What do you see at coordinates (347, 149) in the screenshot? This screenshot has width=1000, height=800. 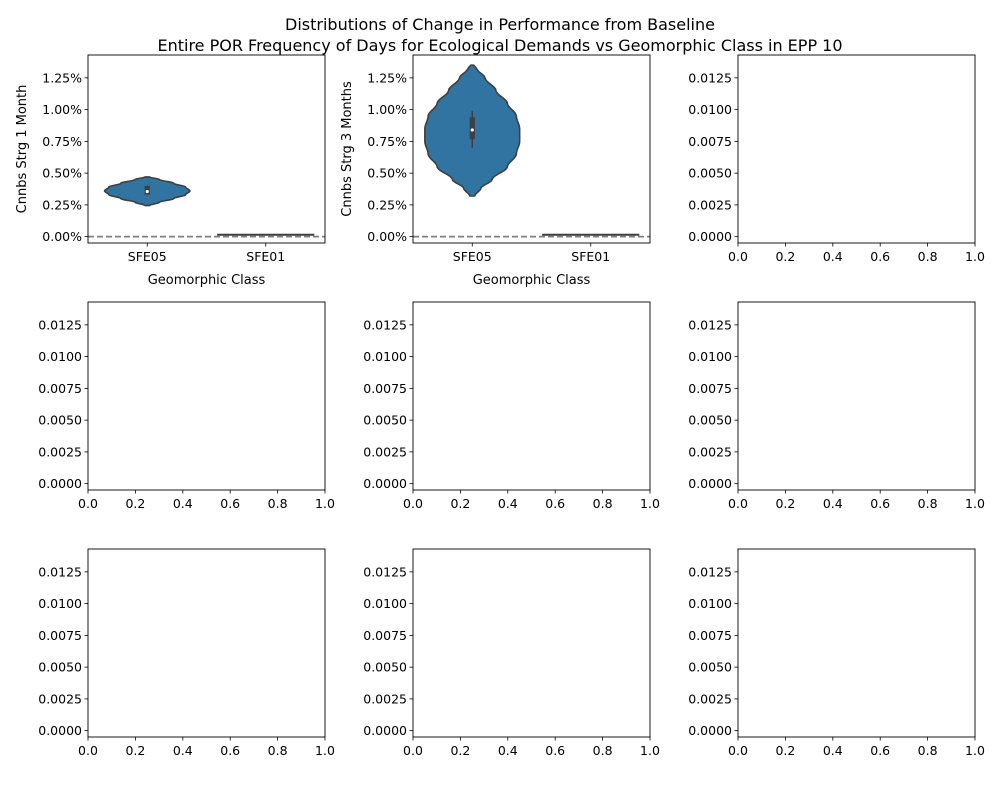 I see `y-axis-label: Cnnbs Strg 3 Months` at bounding box center [347, 149].